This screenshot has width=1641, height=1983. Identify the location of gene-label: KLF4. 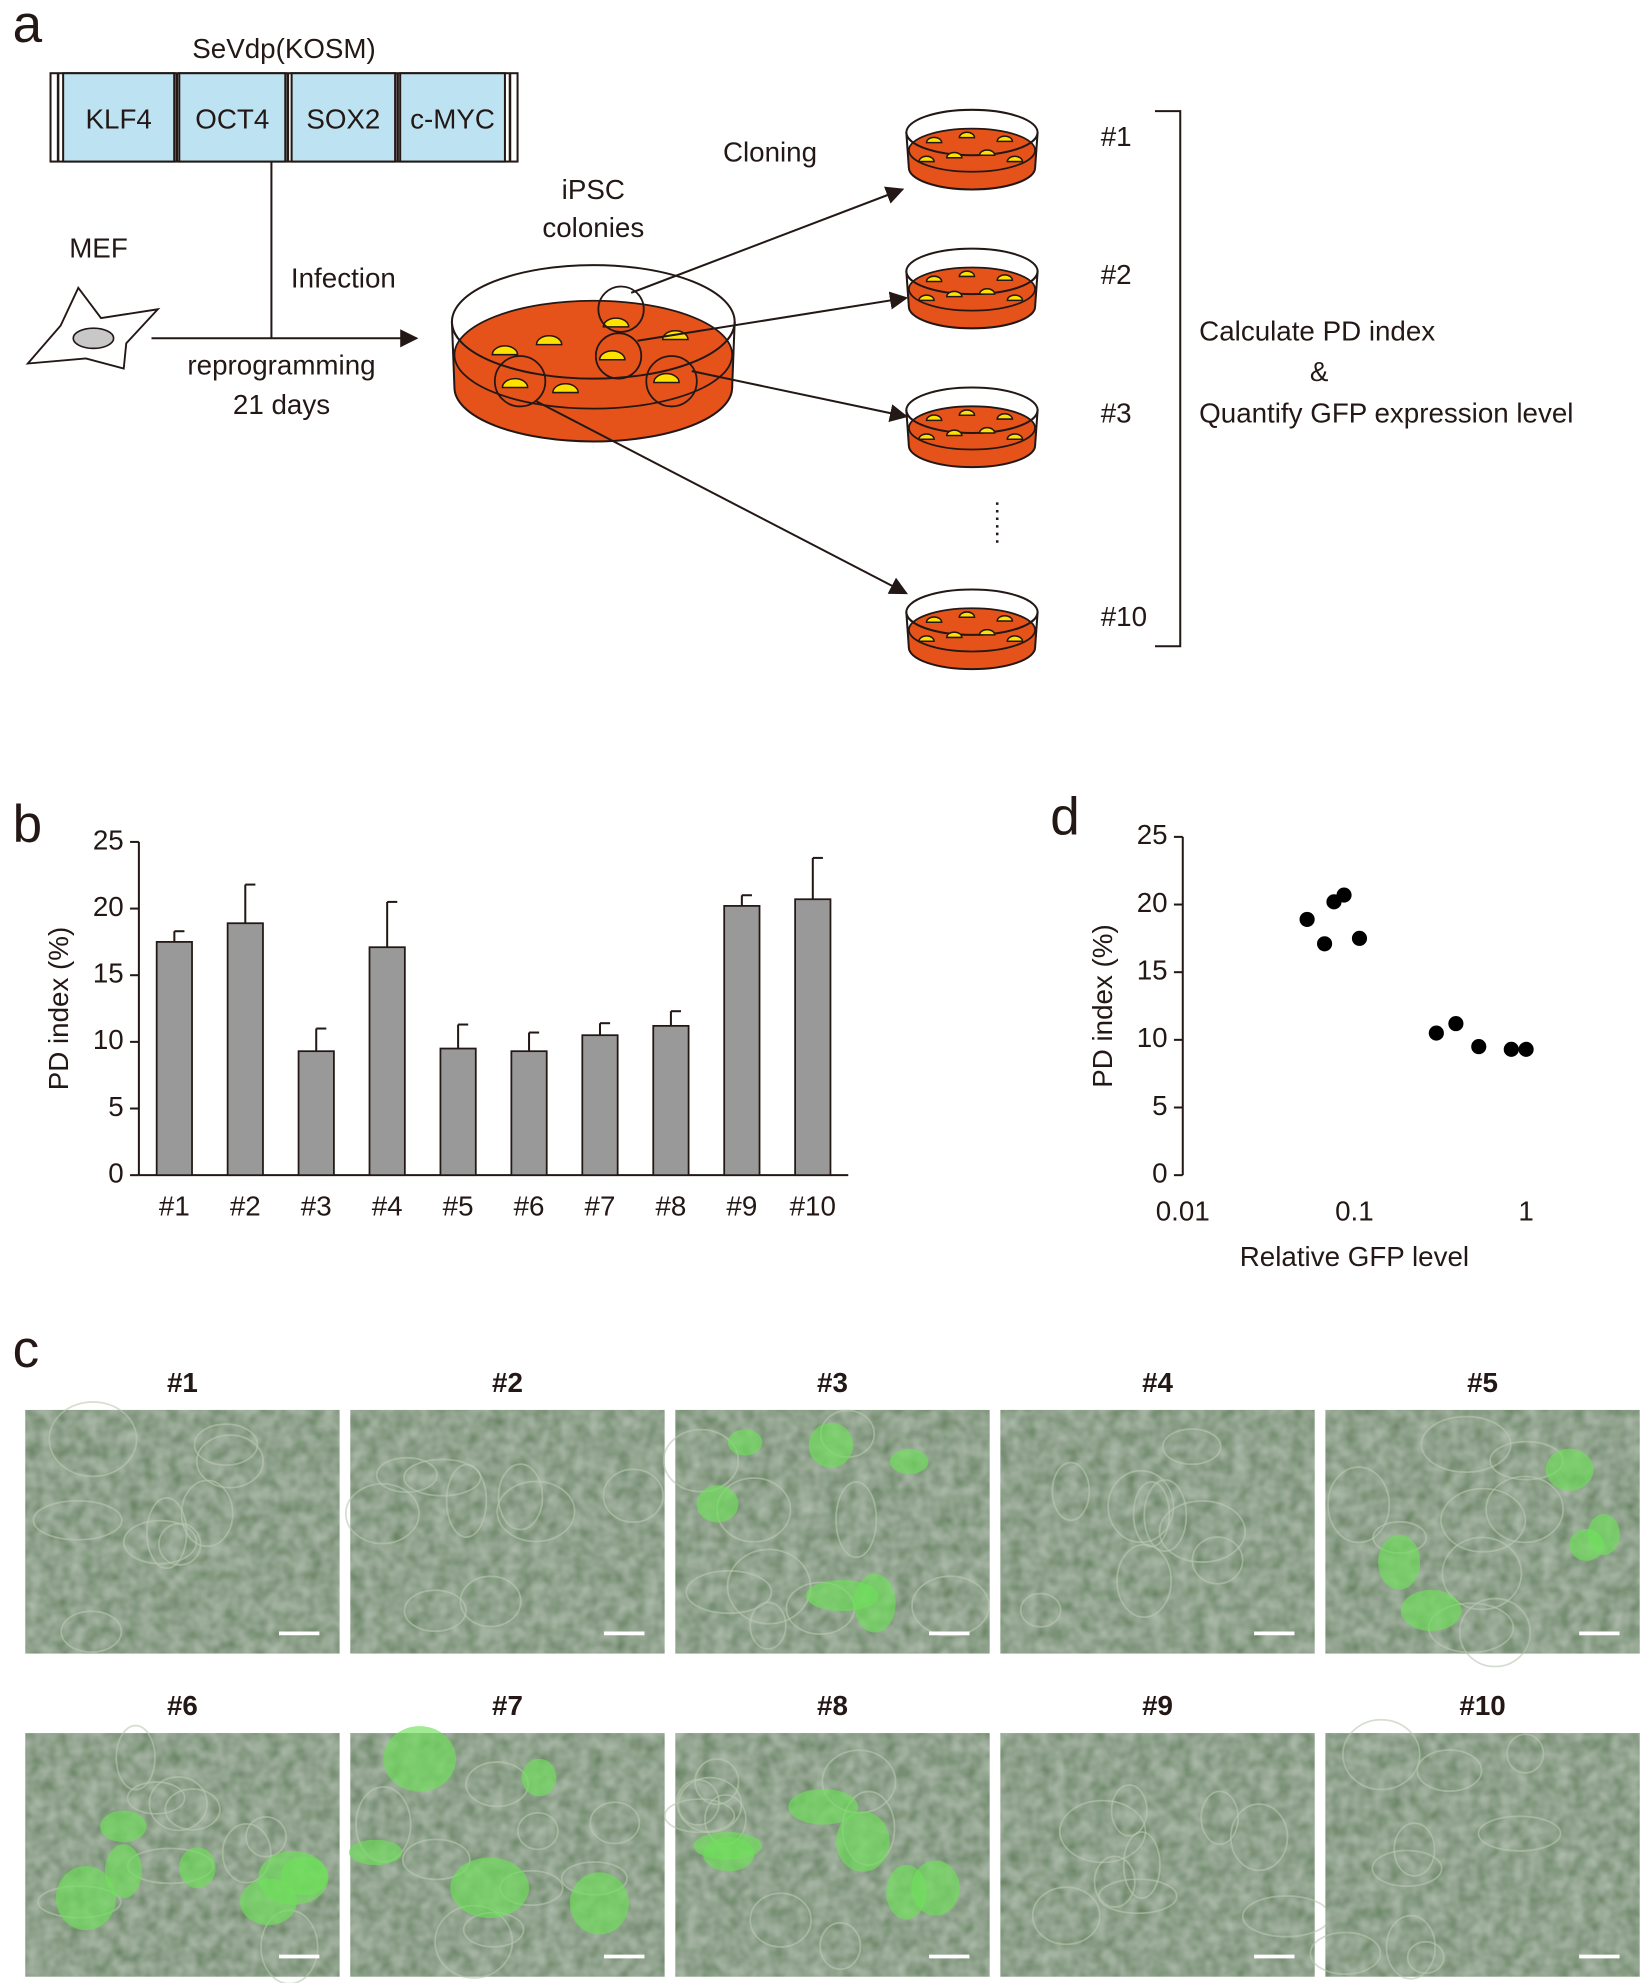
(119, 119).